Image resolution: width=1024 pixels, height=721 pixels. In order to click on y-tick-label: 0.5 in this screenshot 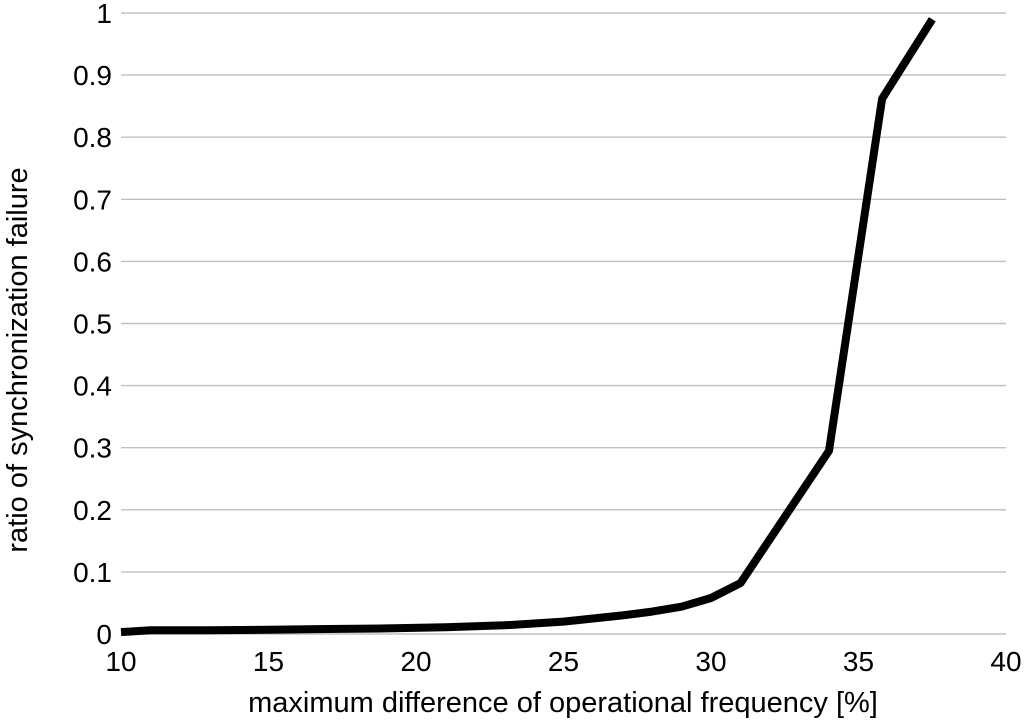, I will do `click(92, 324)`.